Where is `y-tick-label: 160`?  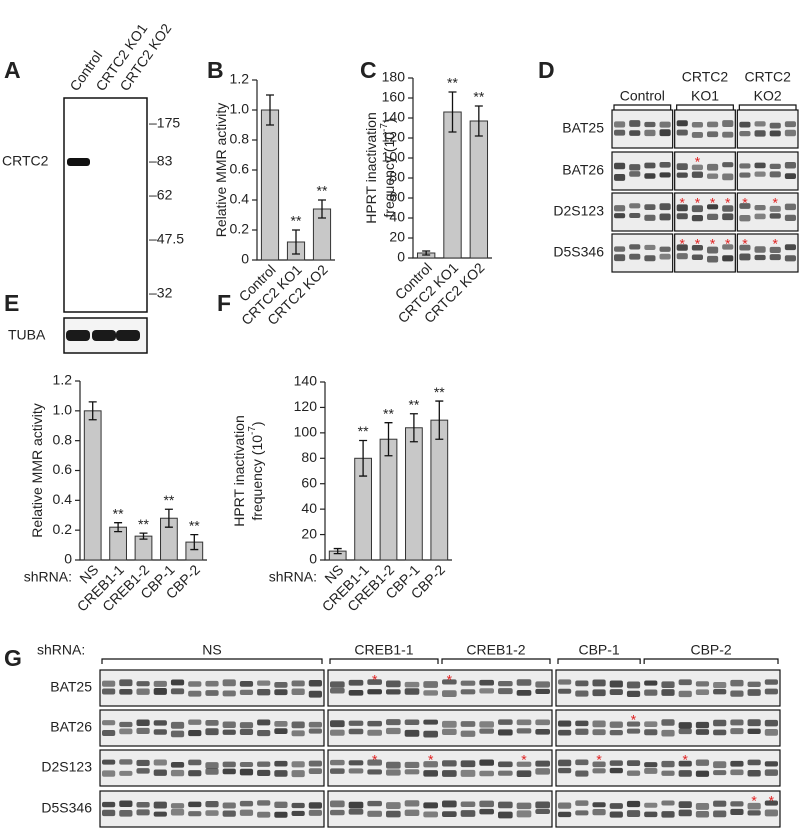 y-tick-label: 160 is located at coordinates (394, 97).